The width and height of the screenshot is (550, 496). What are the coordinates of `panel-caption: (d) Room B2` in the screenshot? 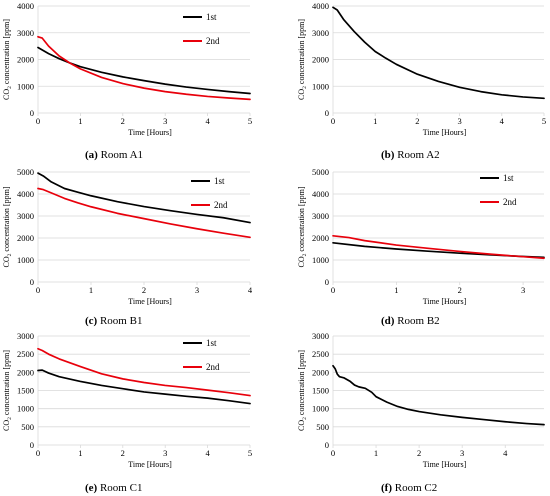 It's located at (410, 321).